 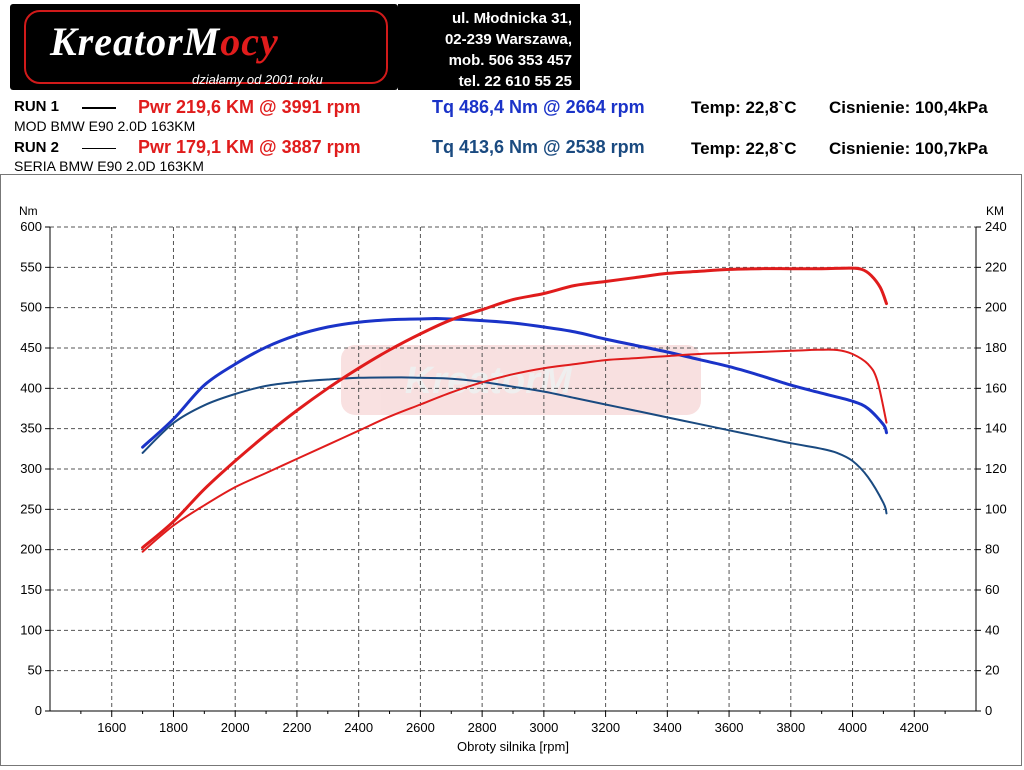 What do you see at coordinates (511, 18) in the screenshot?
I see `contact-line: ul. Młodnicka 31,` at bounding box center [511, 18].